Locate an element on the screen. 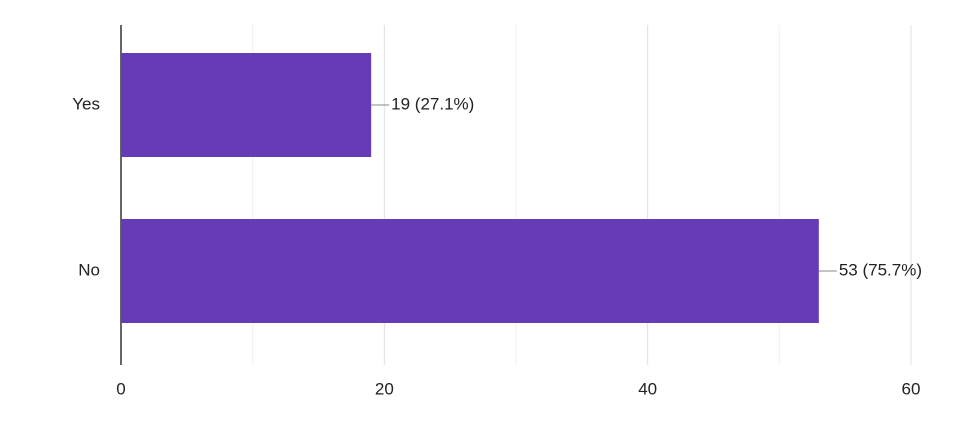 Image resolution: width=975 pixels, height=426 pixels. y-tick-label: No is located at coordinates (89, 269).